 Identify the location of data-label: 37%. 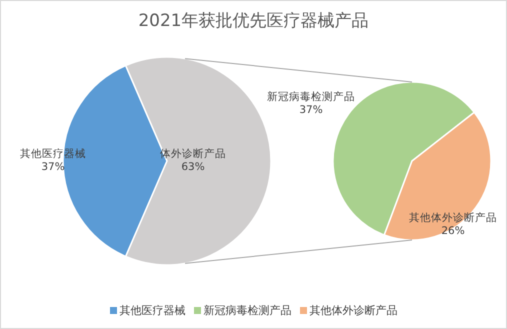
(311, 110).